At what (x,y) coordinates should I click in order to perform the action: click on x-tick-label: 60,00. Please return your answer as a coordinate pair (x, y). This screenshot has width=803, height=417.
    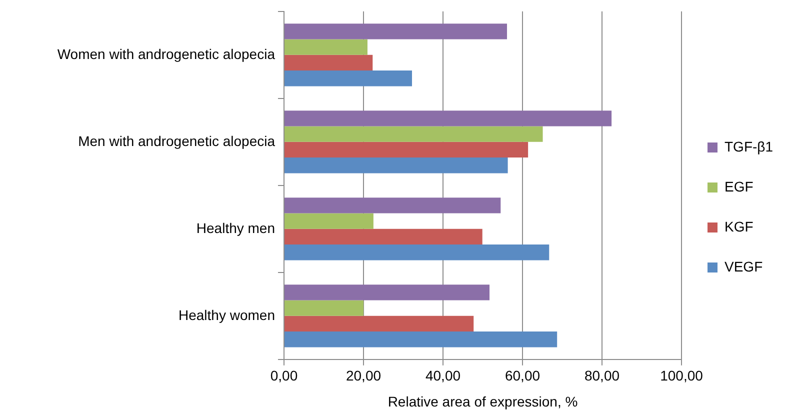
    Looking at the image, I should click on (522, 376).